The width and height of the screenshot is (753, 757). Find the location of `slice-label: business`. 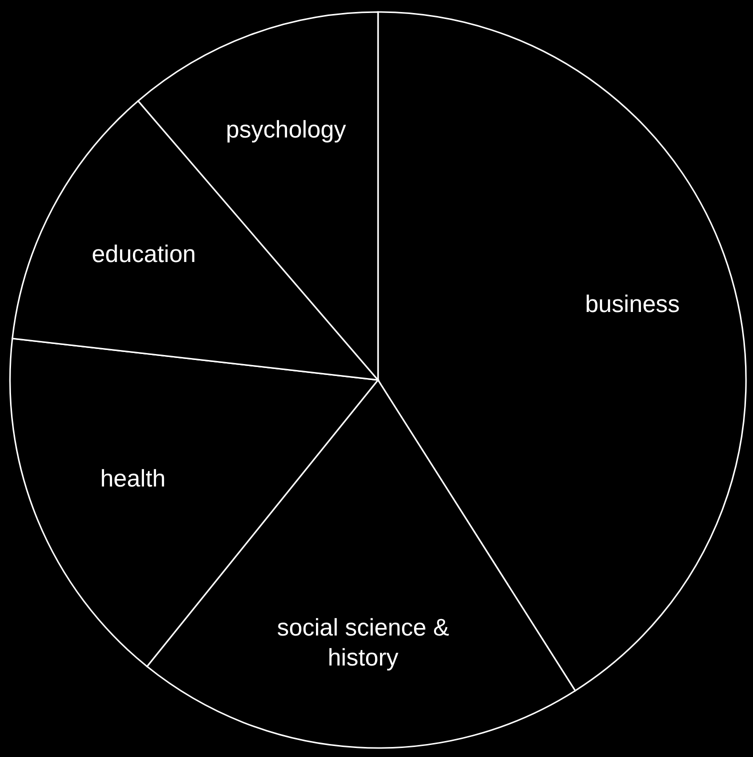

slice-label: business is located at coordinates (632, 304).